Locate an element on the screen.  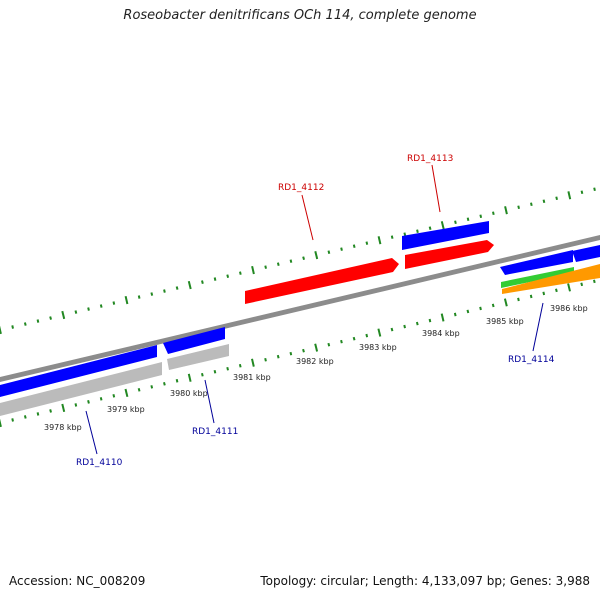
grey-feature-long is located at coordinates (81, 389).